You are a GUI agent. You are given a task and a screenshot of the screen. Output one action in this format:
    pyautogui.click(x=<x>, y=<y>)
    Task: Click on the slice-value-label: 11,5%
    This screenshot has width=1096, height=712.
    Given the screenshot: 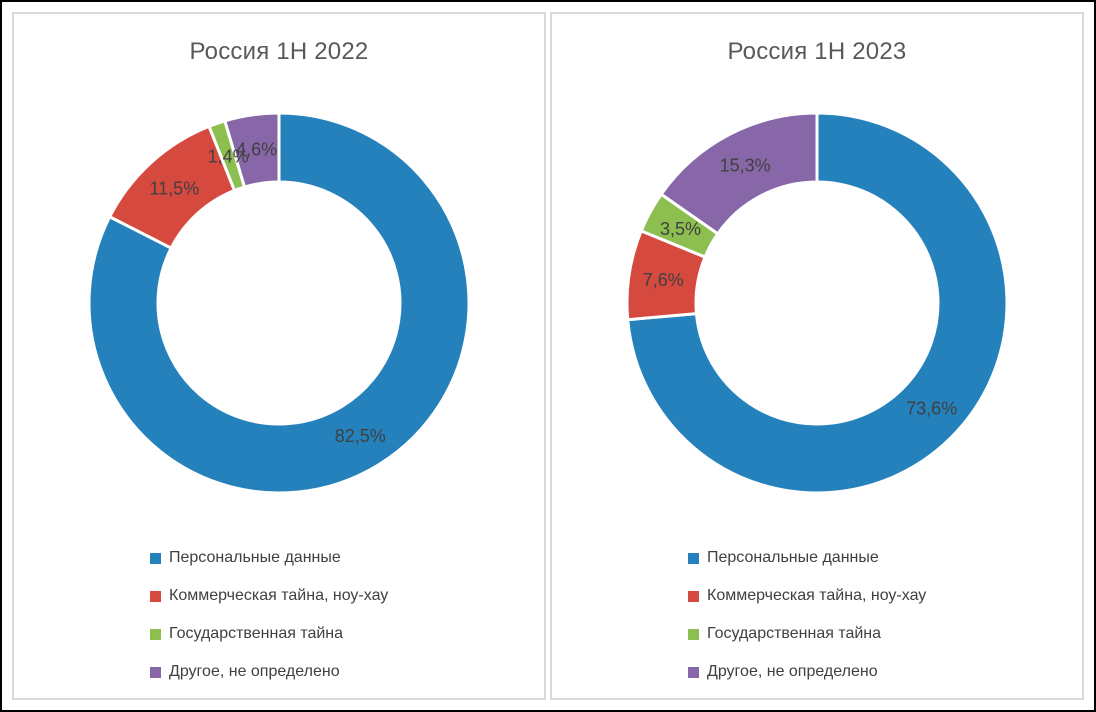 What is the action you would take?
    pyautogui.click(x=174, y=188)
    